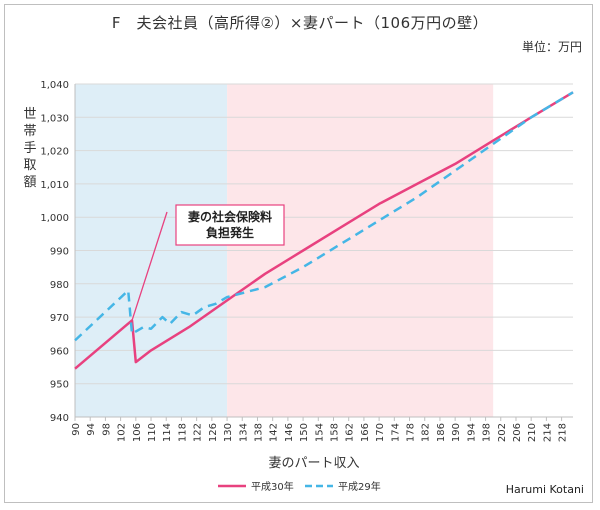  What do you see at coordinates (230, 232) in the screenshot?
I see `annotation-text: 負担発生` at bounding box center [230, 232].